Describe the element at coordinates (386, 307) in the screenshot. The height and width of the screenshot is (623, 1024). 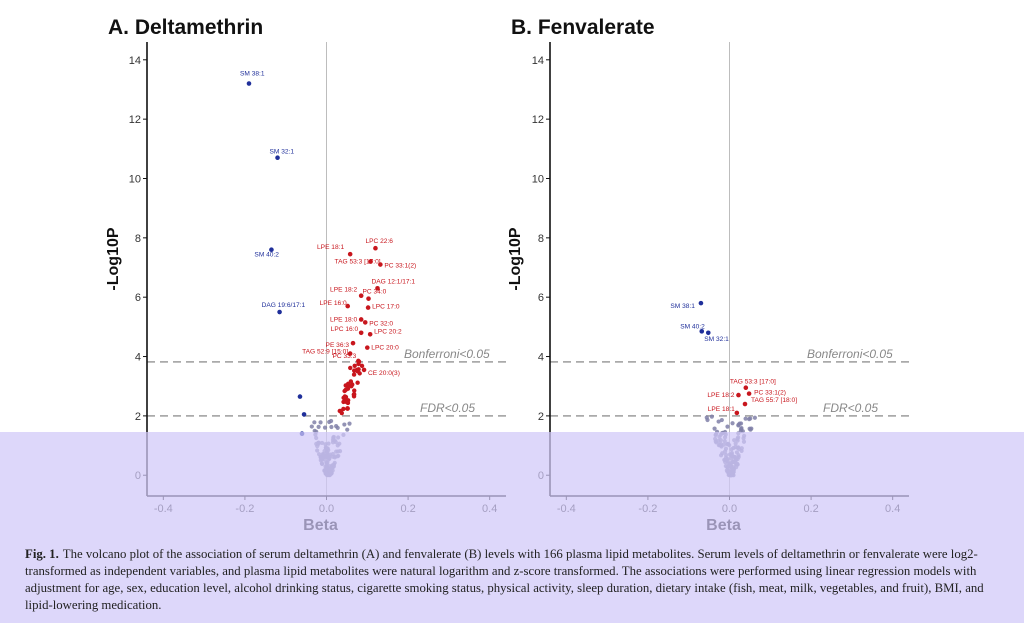
I see `point-label: LPC 17:0` at that location.